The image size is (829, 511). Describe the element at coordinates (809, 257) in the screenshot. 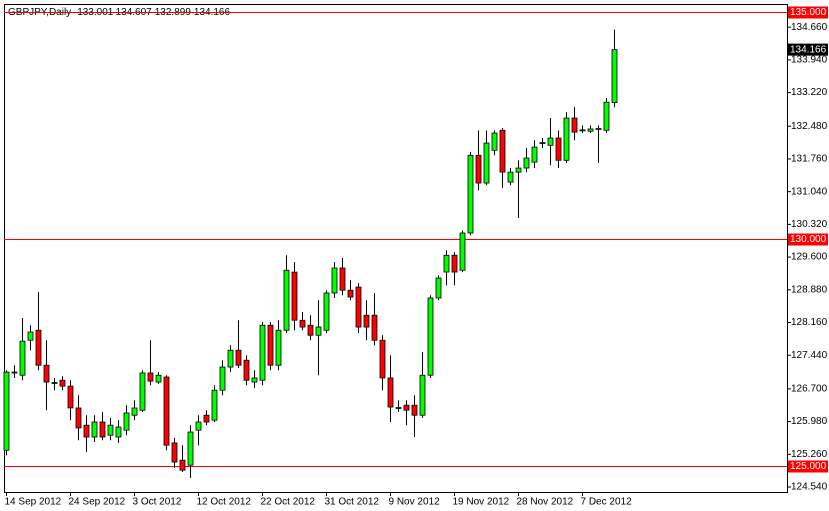

I see `y-tick-label: 129.600` at that location.